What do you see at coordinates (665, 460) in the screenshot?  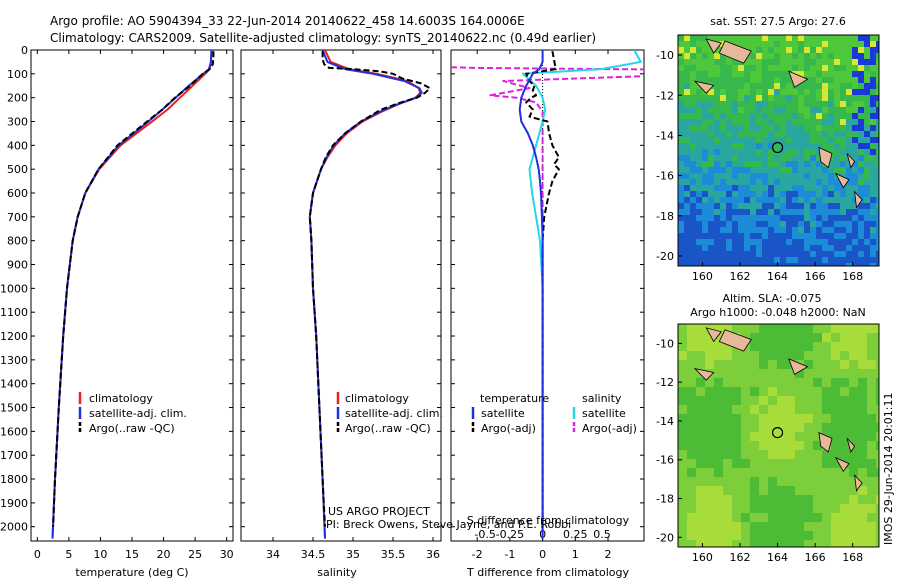 I see `map-y-tick-label: -16` at bounding box center [665, 460].